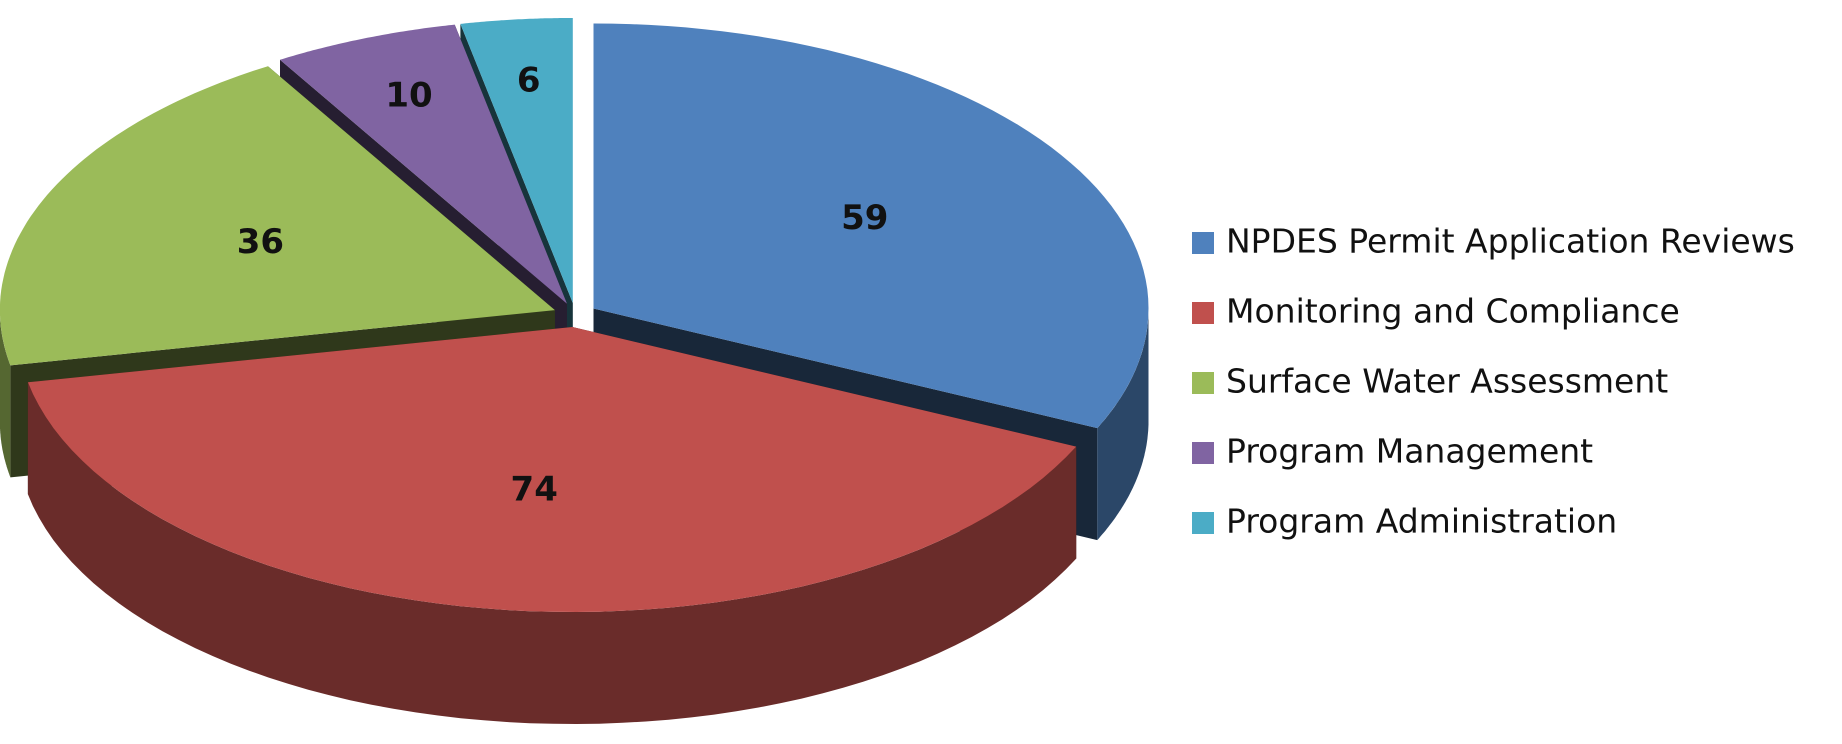 Image resolution: width=1842 pixels, height=744 pixels. What do you see at coordinates (1409, 451) in the screenshot?
I see `legend-label: Program Management` at bounding box center [1409, 451].